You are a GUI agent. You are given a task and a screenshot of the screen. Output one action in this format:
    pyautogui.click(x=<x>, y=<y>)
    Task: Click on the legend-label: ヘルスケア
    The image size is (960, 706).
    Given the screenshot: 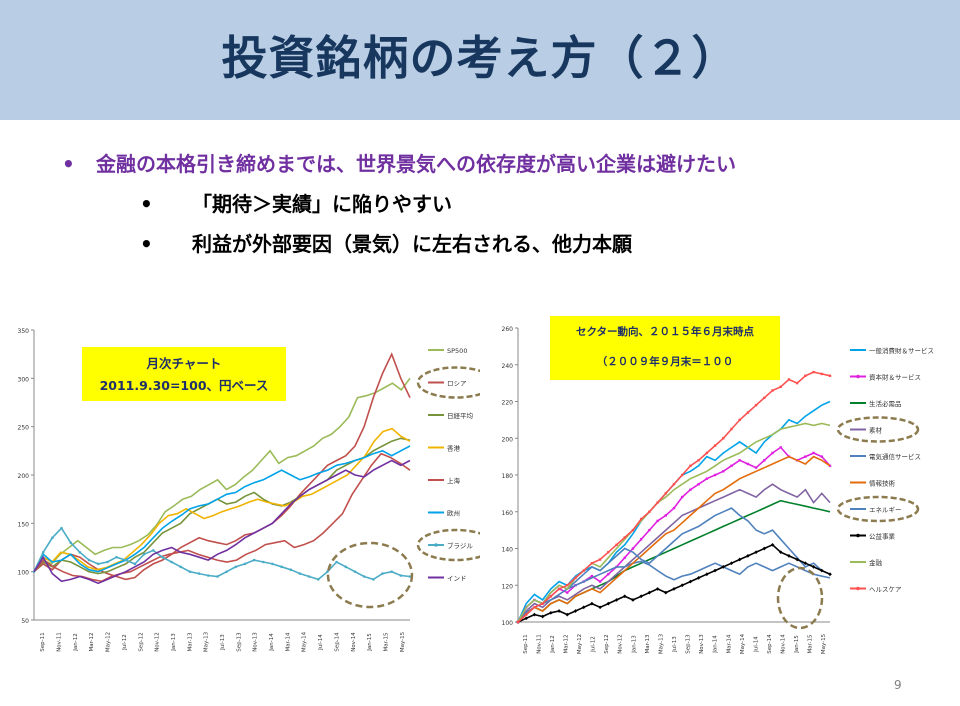 What is the action you would take?
    pyautogui.click(x=885, y=590)
    